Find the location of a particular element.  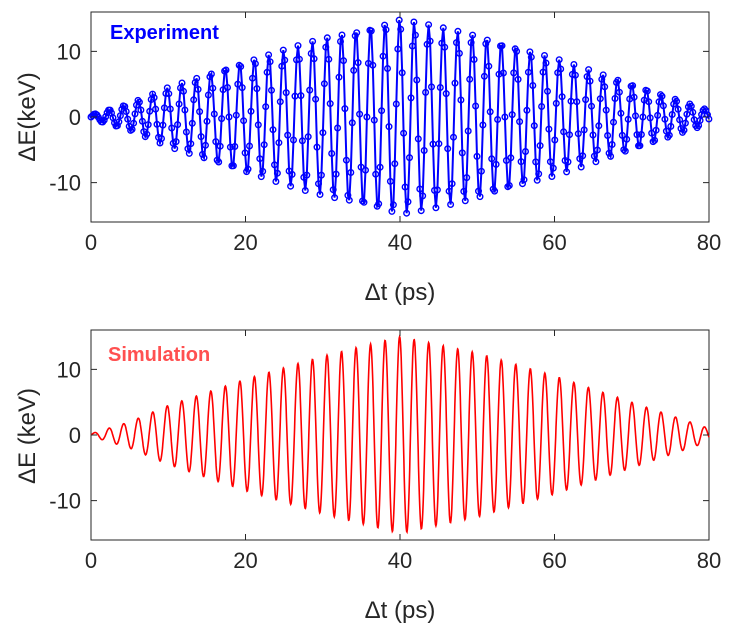

y-axis-label: ΔE (keV) is located at coordinates (27, 436).